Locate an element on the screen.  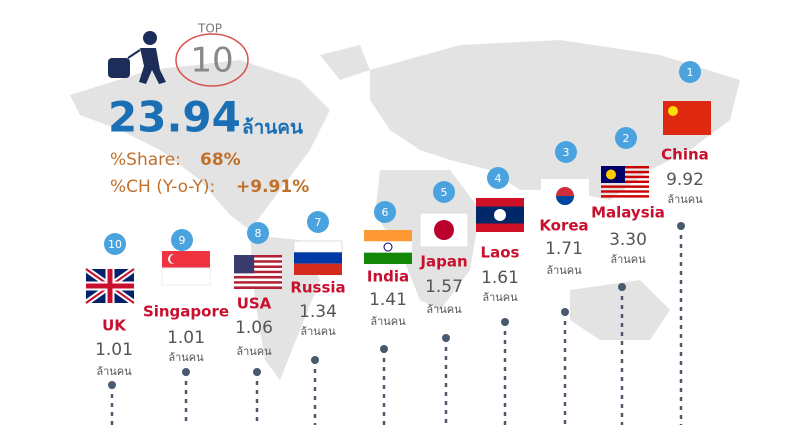
flag-canton is located at coordinates (244, 264).